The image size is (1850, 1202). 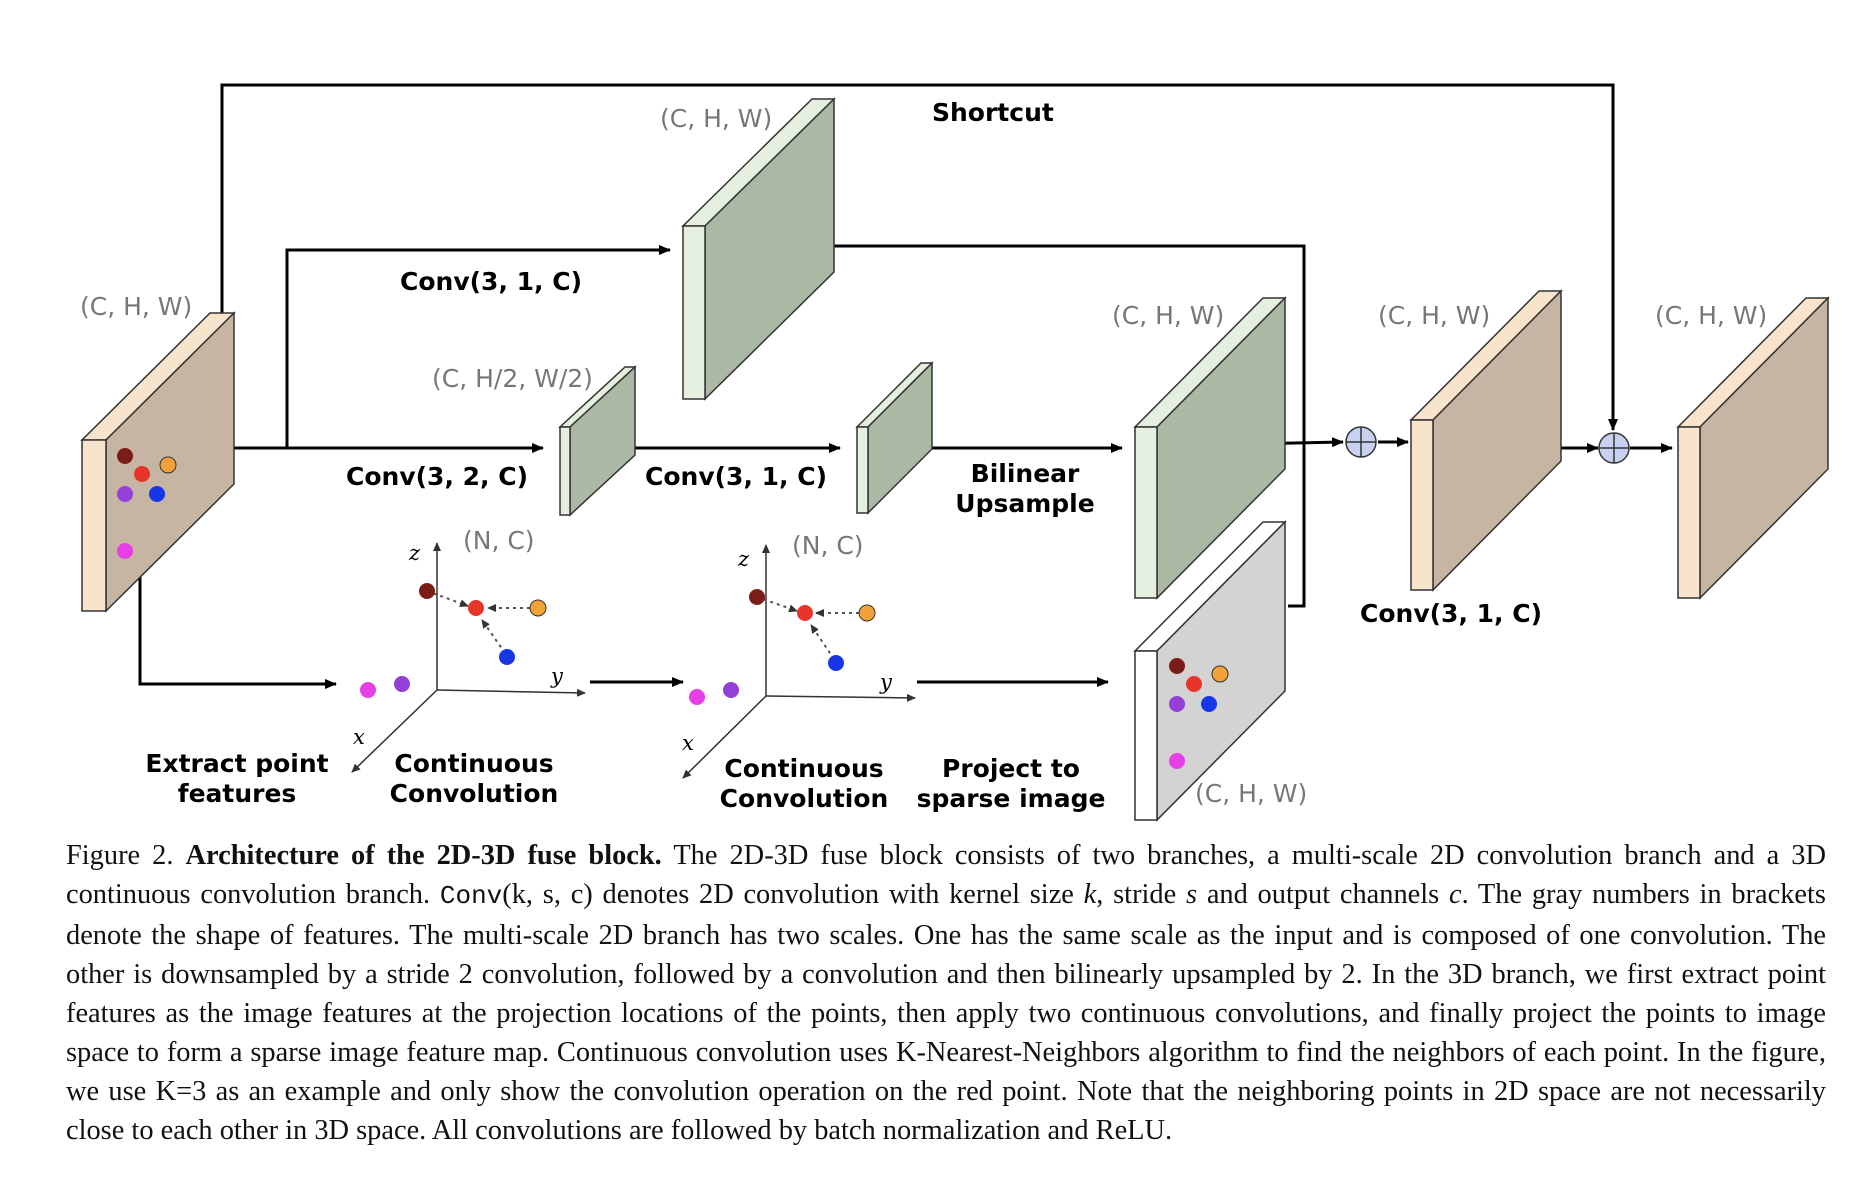 What do you see at coordinates (511, 692) in the screenshot?
I see `pc1-y-axis` at bounding box center [511, 692].